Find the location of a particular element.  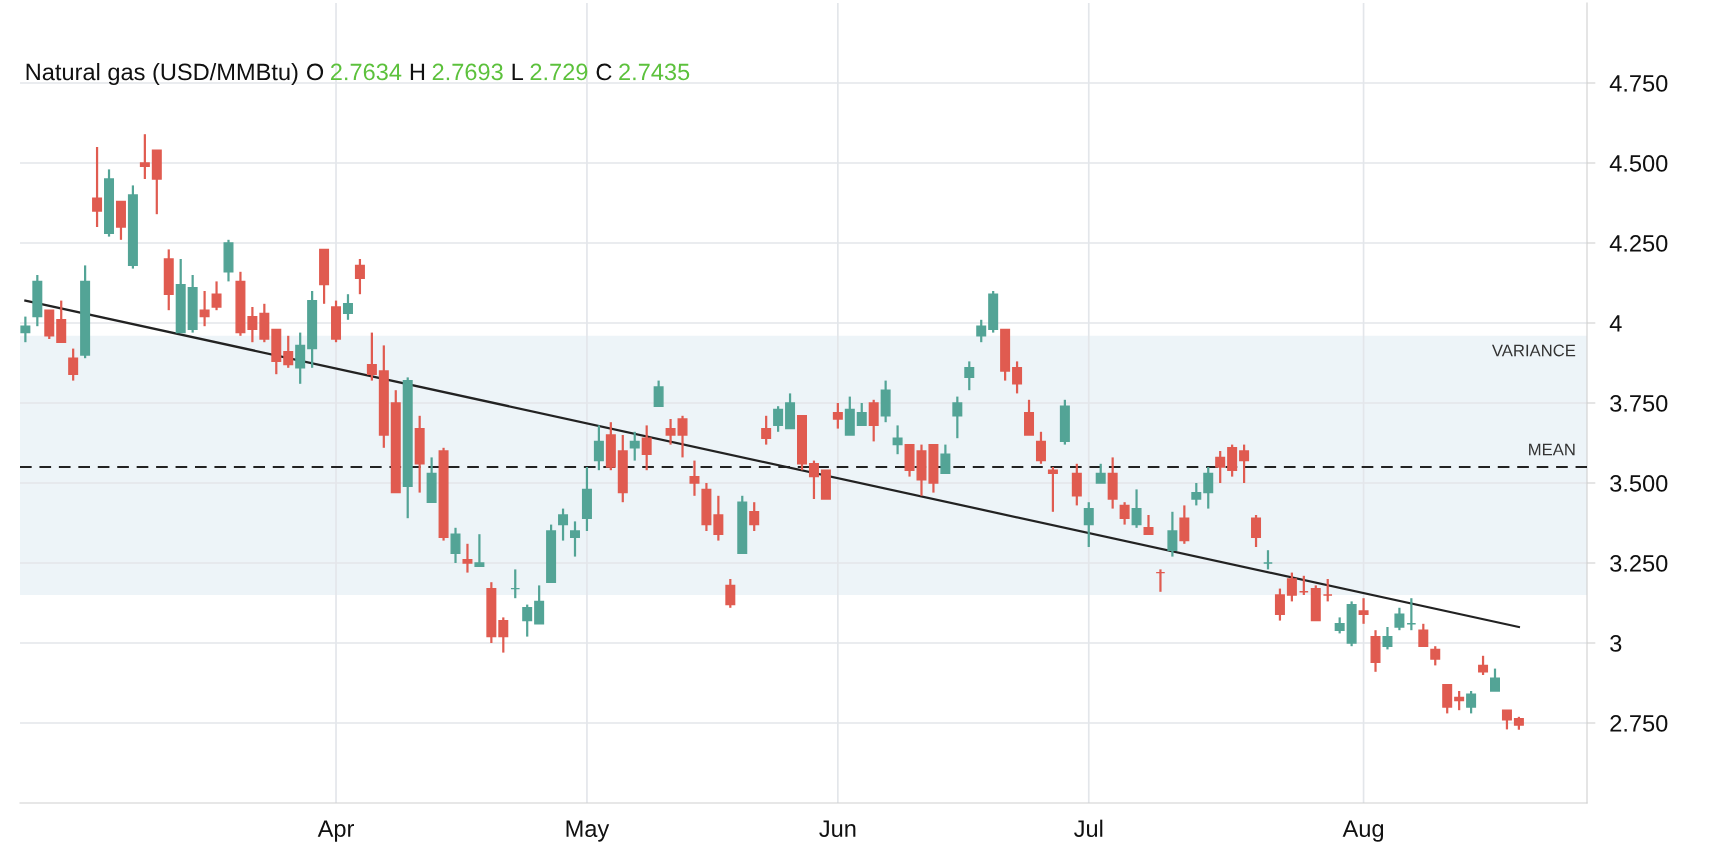

y-tick-label: 3.250 is located at coordinates (1639, 563).